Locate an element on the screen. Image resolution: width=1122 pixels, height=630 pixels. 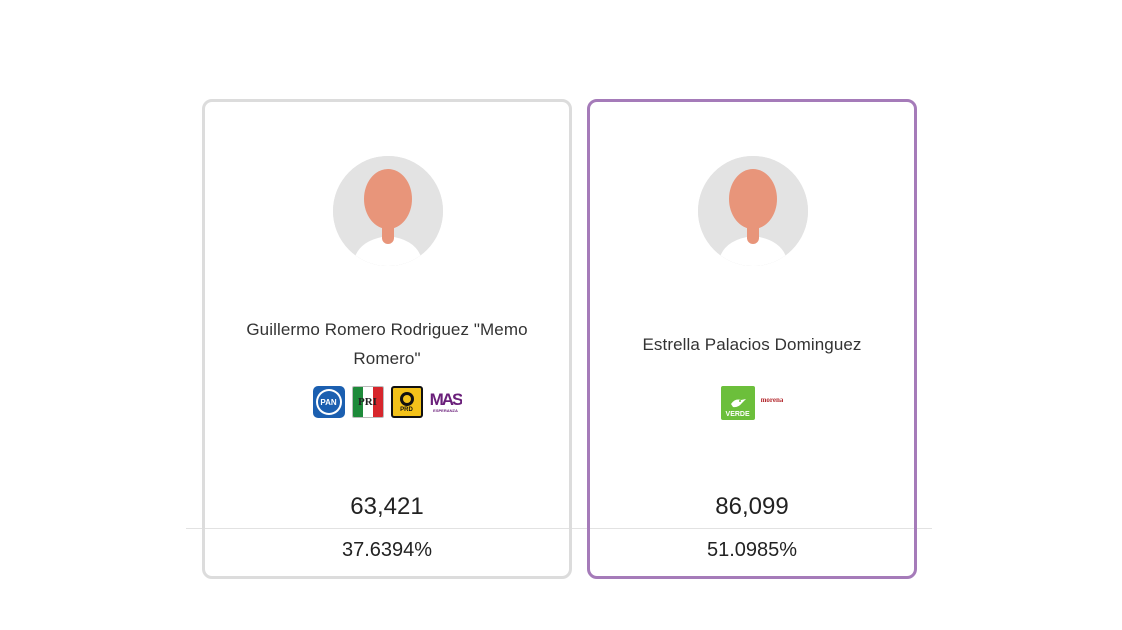
pri-logo-icon: PRI is located at coordinates (367, 402).